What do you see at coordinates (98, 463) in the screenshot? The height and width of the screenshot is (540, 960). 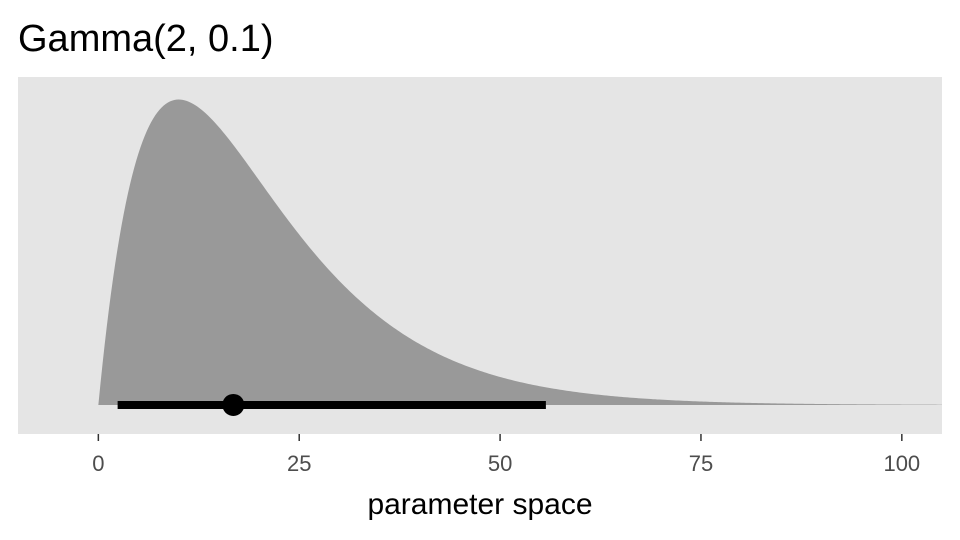 I see `x-tick-label: 0` at bounding box center [98, 463].